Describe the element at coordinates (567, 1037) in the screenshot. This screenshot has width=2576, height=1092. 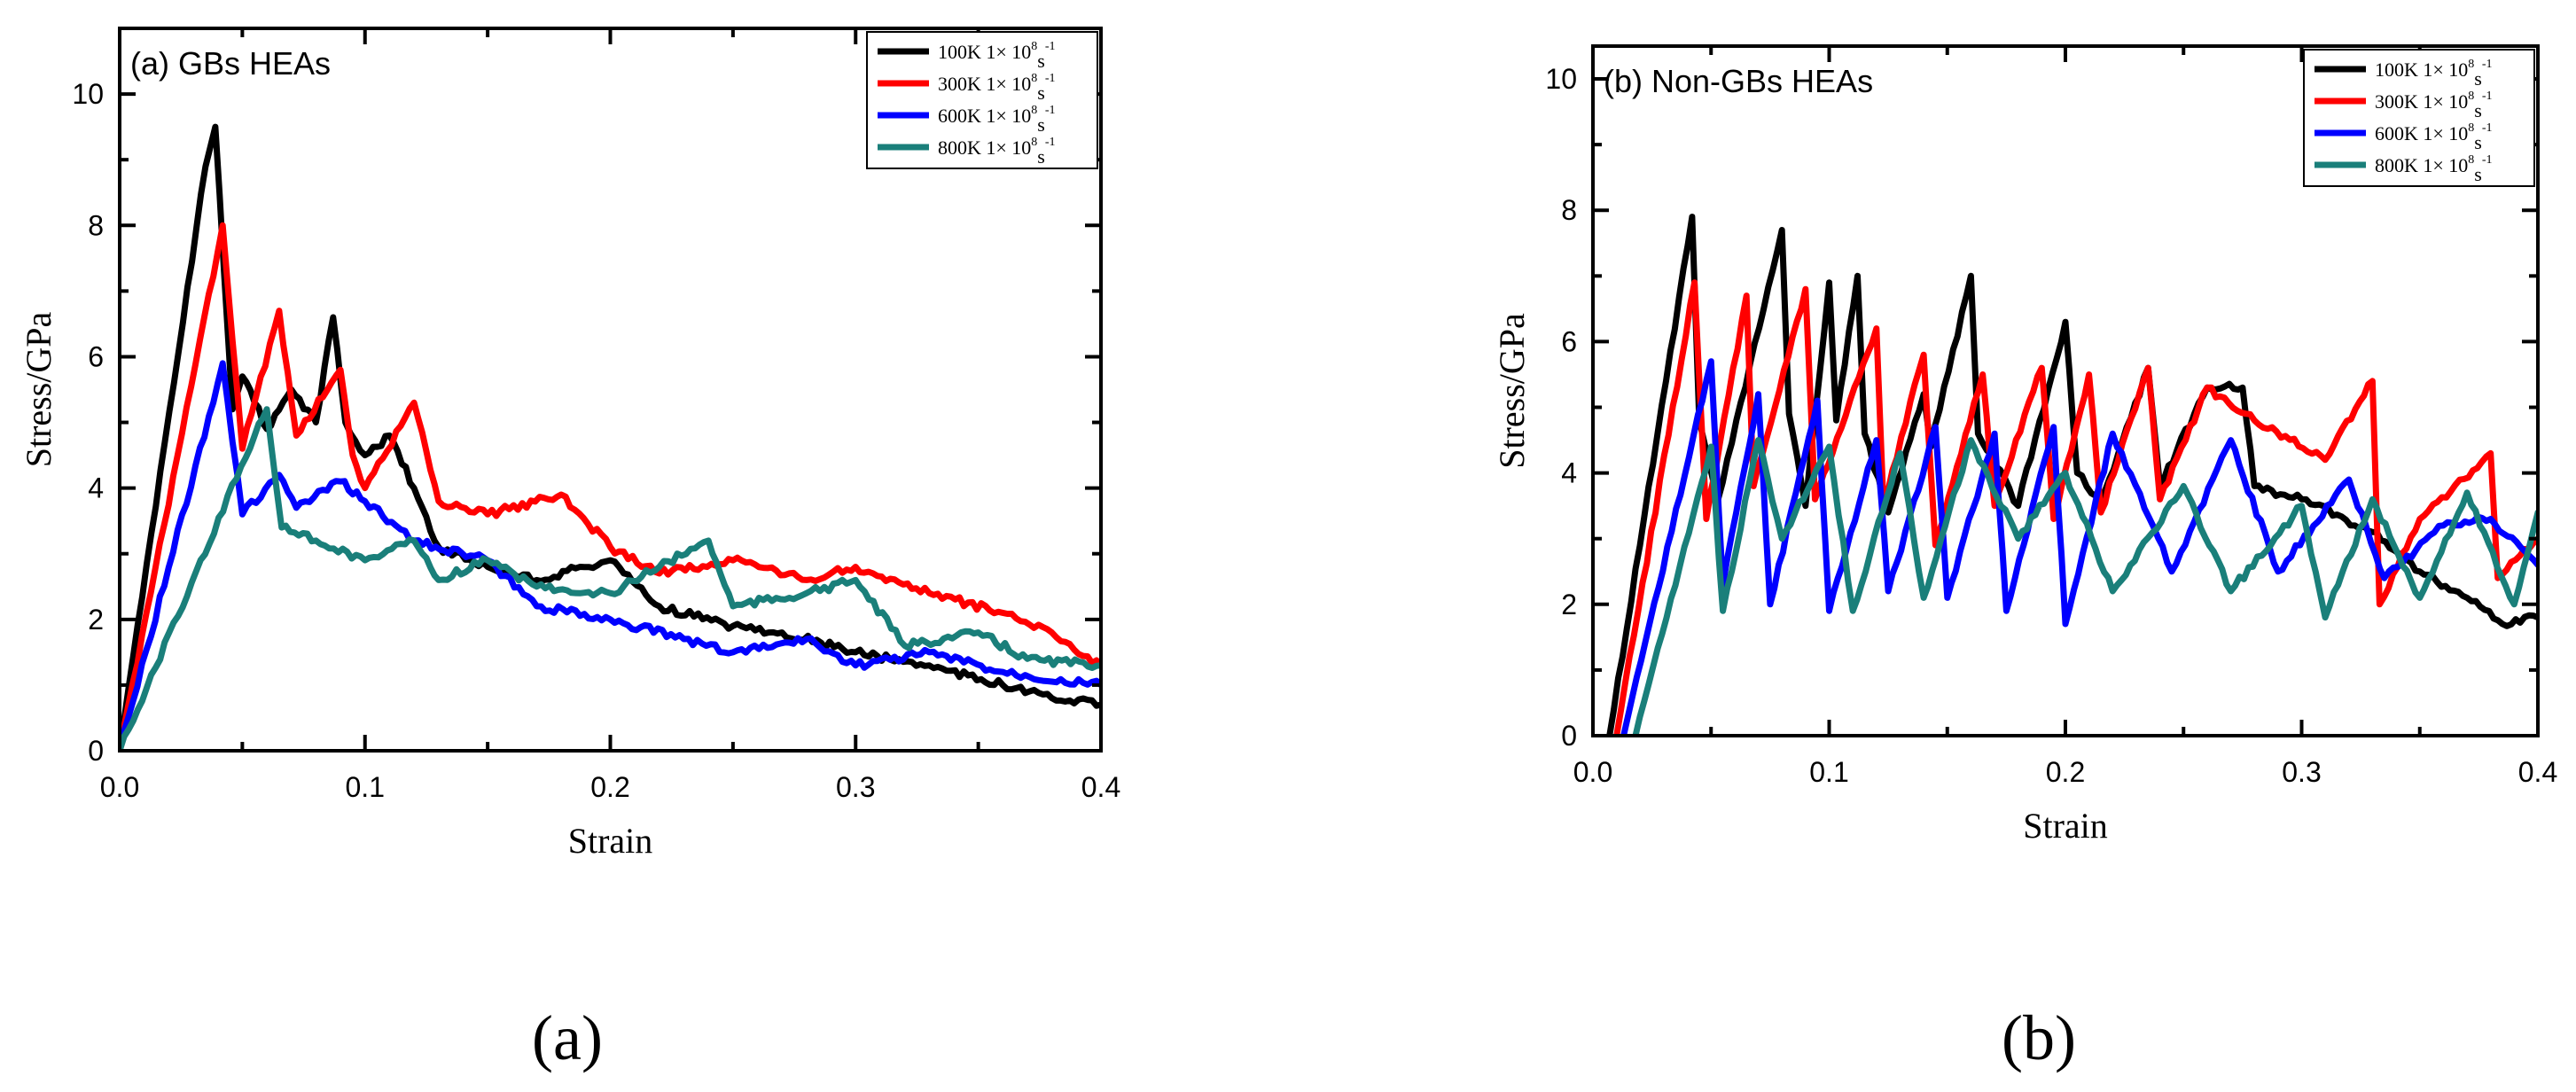
I see `subfigure-label-a: (a)` at that location.